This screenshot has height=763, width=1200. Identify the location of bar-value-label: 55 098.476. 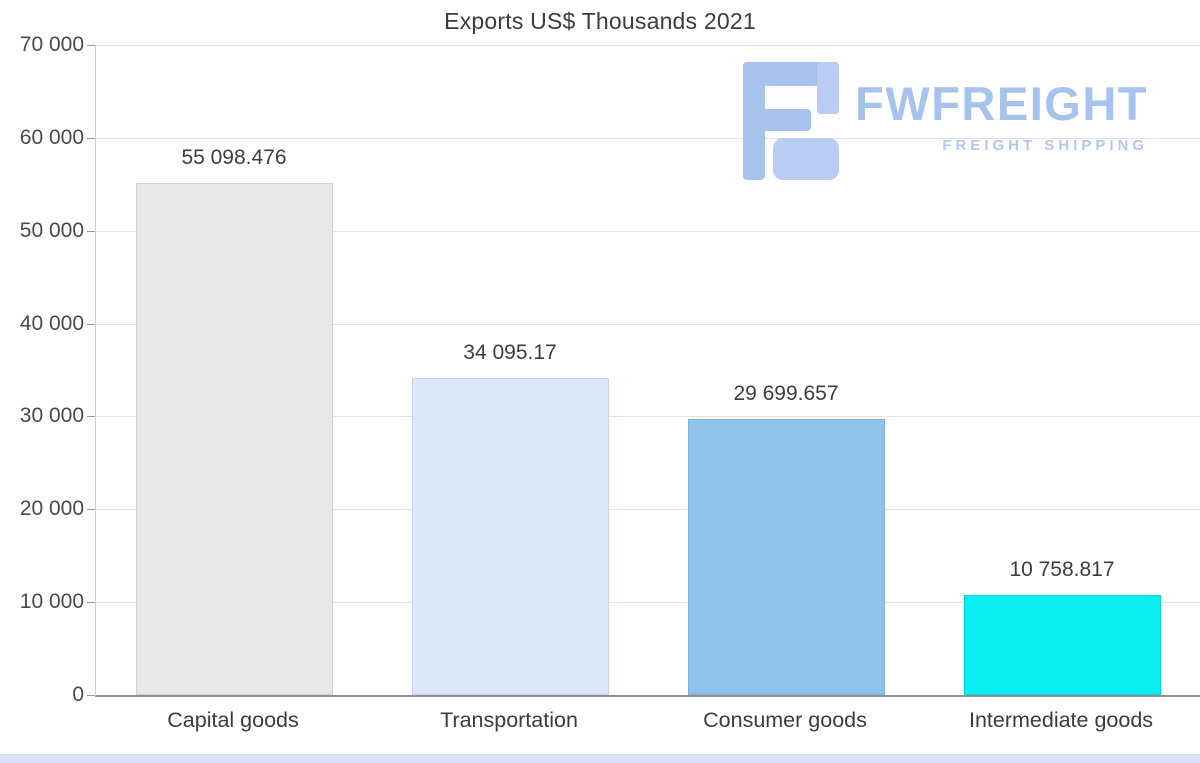
(234, 158).